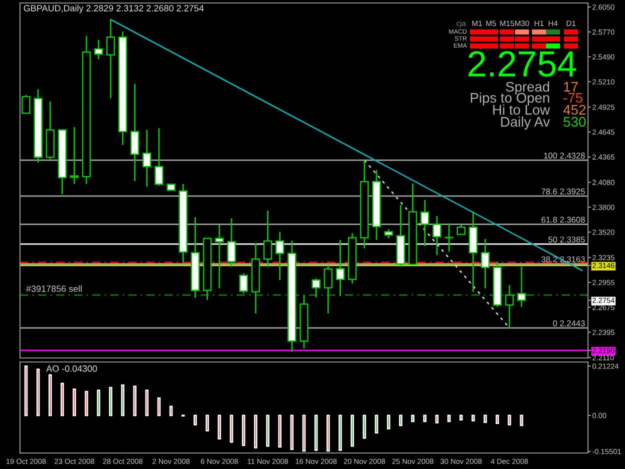  What do you see at coordinates (510, 99) in the screenshot?
I see `annotation: Pips to Open` at bounding box center [510, 99].